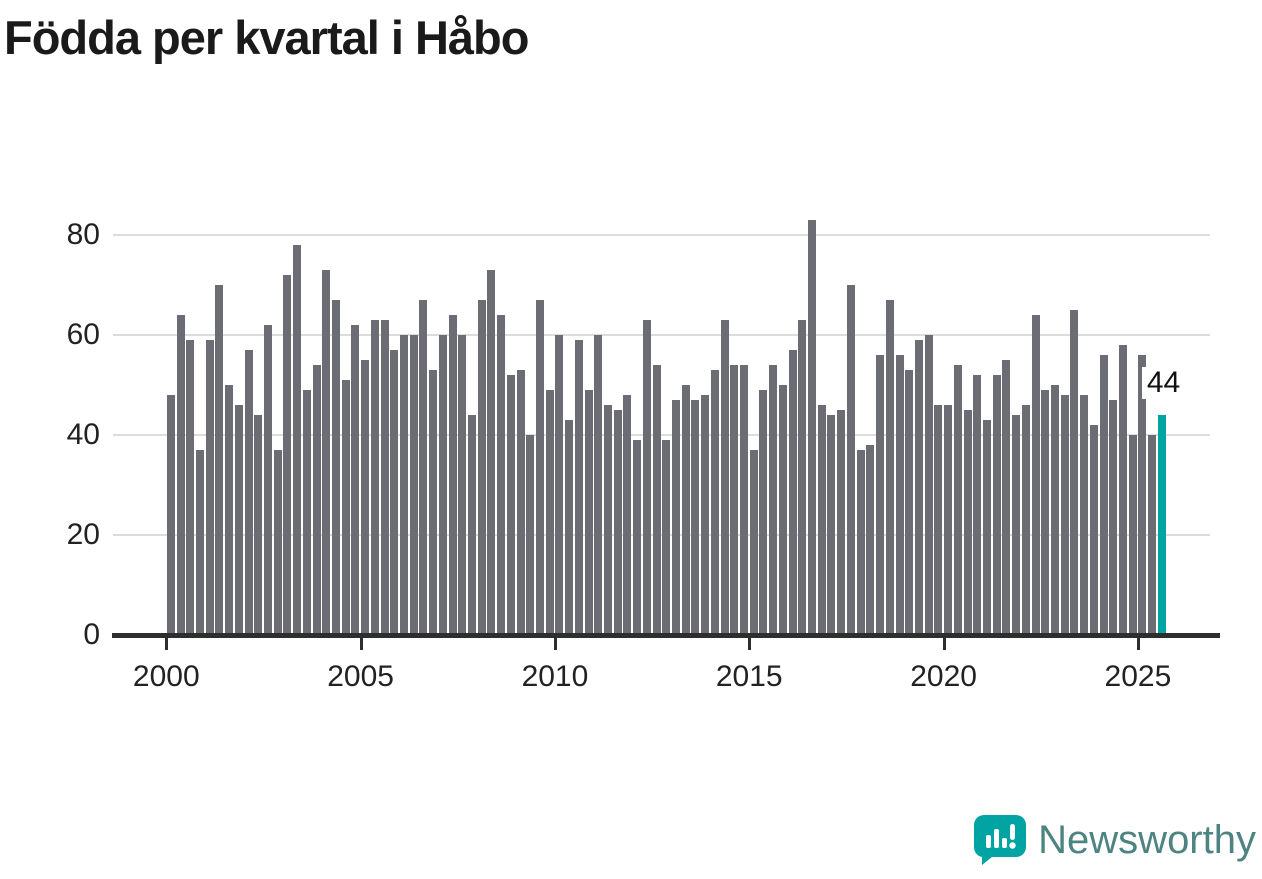 This screenshot has width=1262, height=879. What do you see at coordinates (1138, 676) in the screenshot?
I see `x-axis-tick-label: 2025` at bounding box center [1138, 676].